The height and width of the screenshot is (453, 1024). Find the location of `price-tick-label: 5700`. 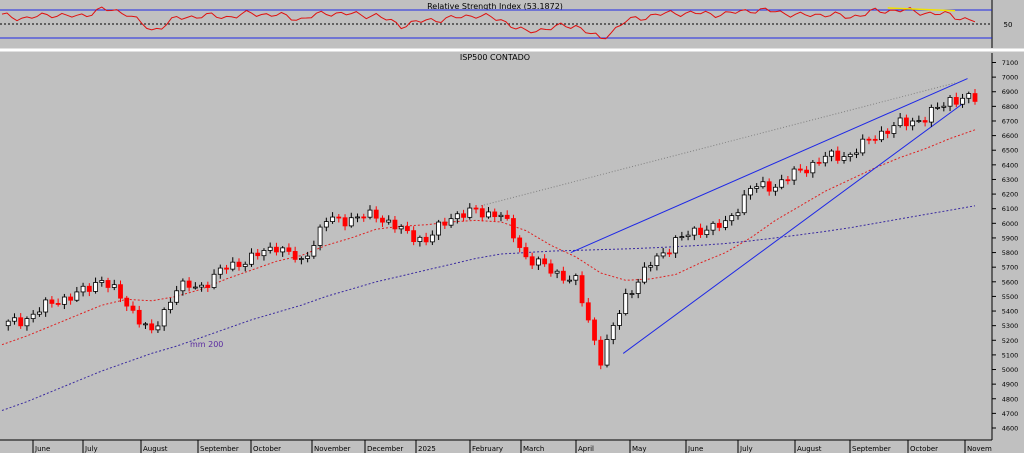

price-tick-label: 5700 is located at coordinates (1010, 268).